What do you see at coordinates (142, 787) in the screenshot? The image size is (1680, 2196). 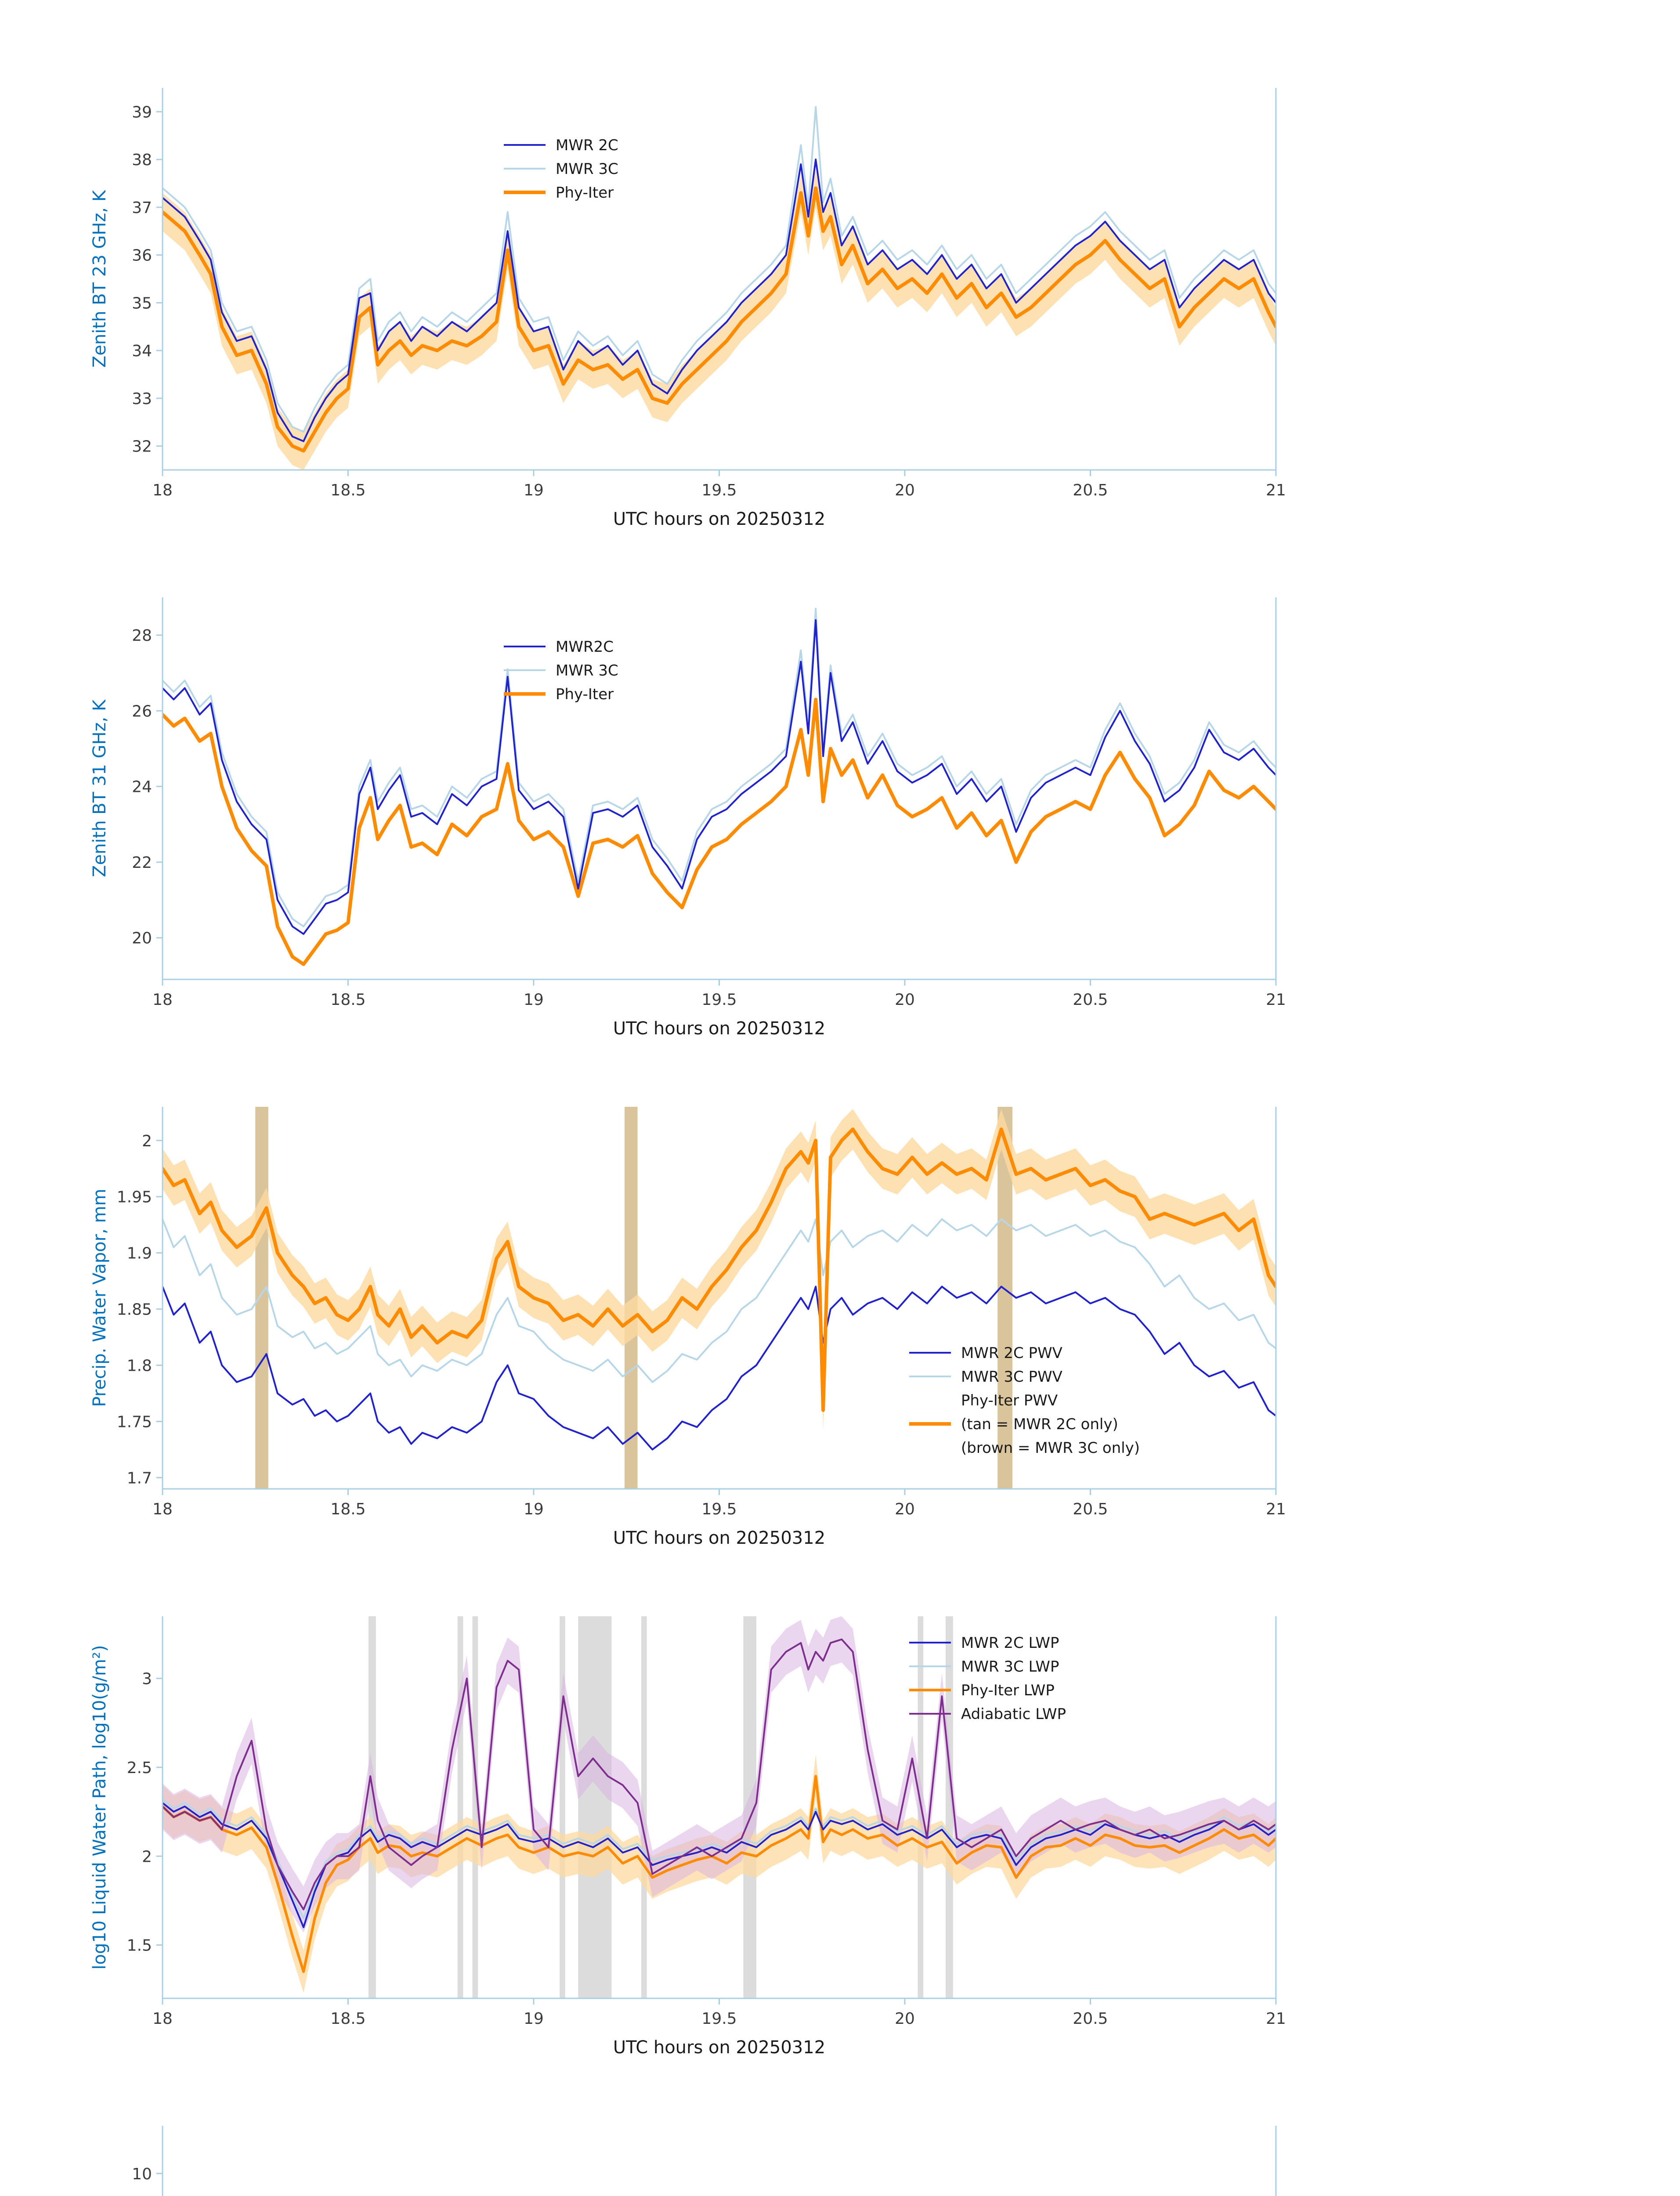 I see `y-tick-label: 24` at bounding box center [142, 787].